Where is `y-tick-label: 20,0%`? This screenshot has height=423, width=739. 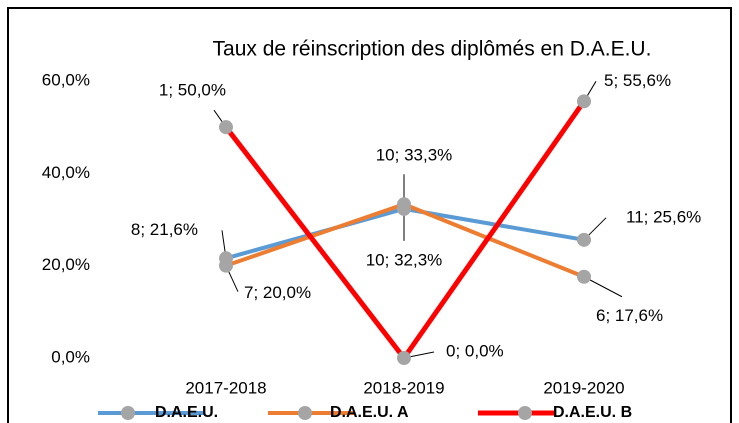 y-tick-label: 20,0% is located at coordinates (66, 264).